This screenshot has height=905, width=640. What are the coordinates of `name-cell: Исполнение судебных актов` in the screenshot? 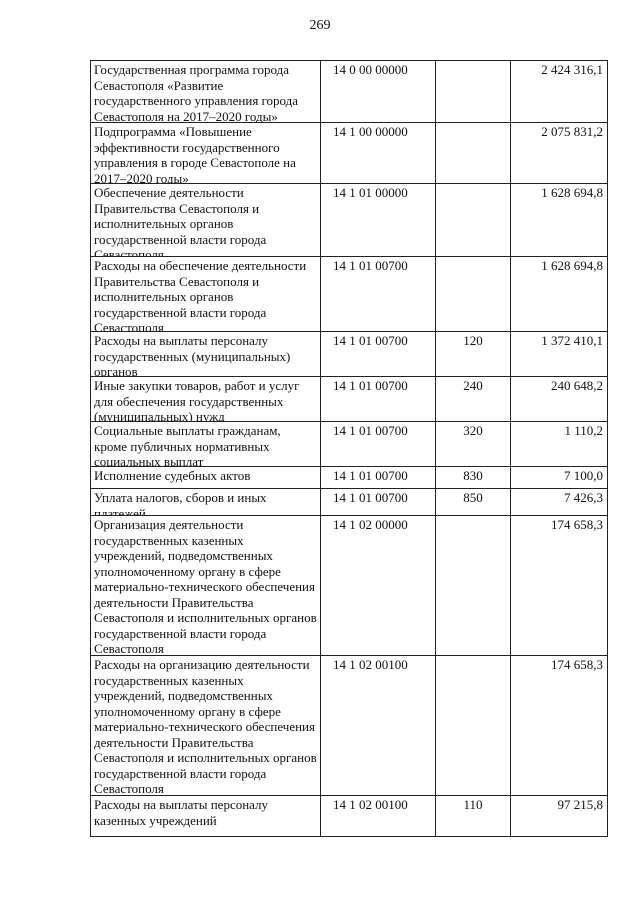 It's located at (205, 477).